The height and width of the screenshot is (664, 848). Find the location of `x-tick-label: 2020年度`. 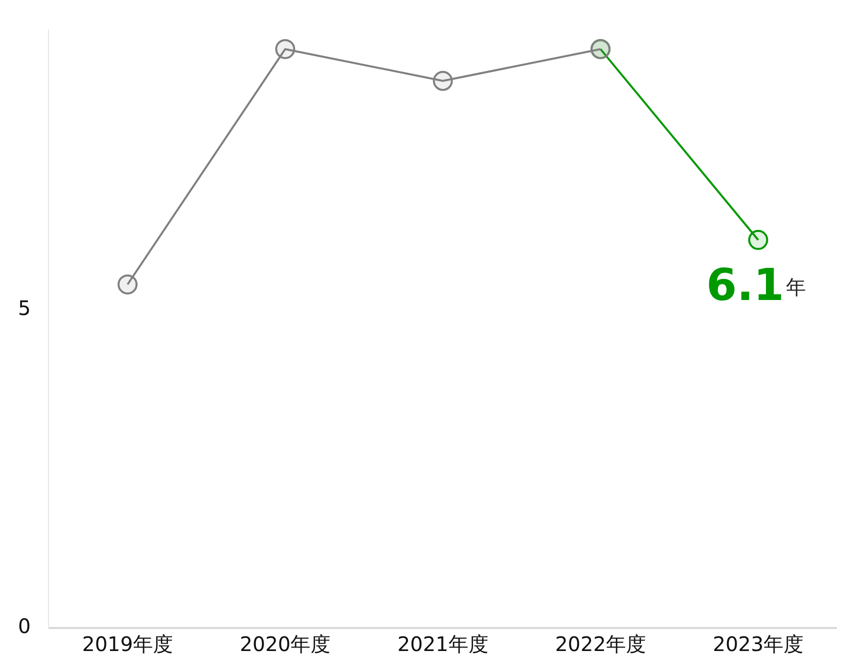

x-tick-label: 2020年度 is located at coordinates (285, 644).